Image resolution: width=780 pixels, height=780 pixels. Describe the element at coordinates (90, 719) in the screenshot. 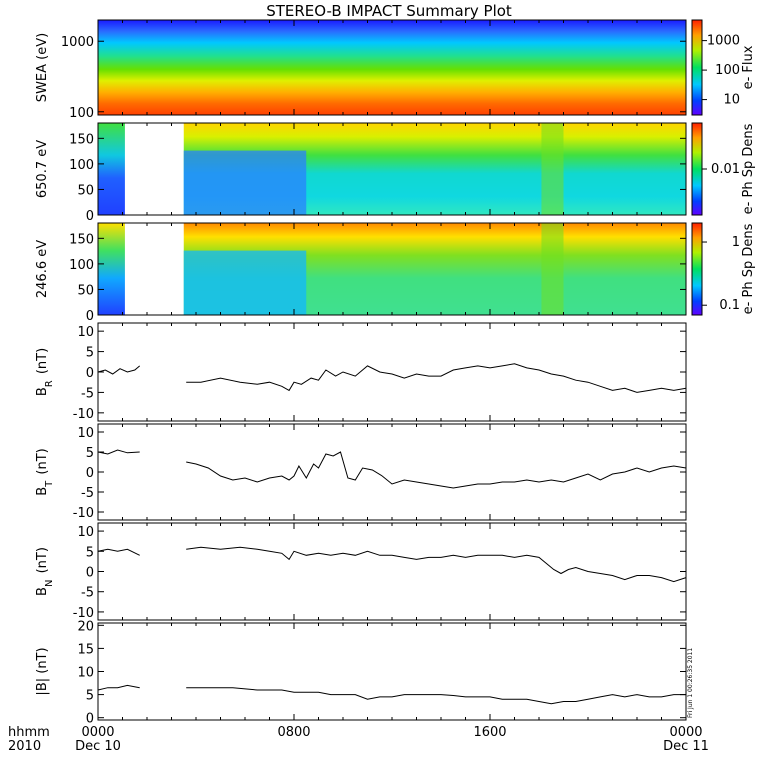

I see `panel-6-y-tick-label: 0` at that location.